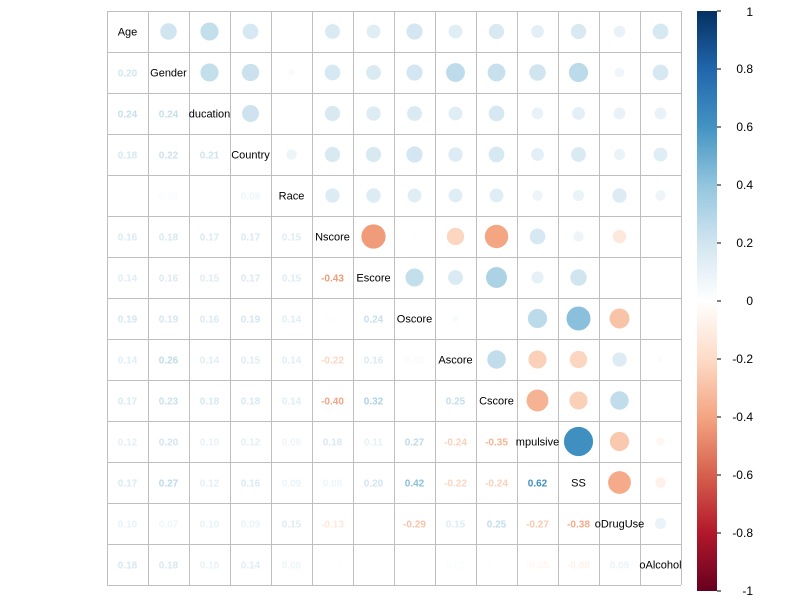 The height and width of the screenshot is (600, 800). What do you see at coordinates (496, 443) in the screenshot?
I see `correlation-value: -0.35` at bounding box center [496, 443].